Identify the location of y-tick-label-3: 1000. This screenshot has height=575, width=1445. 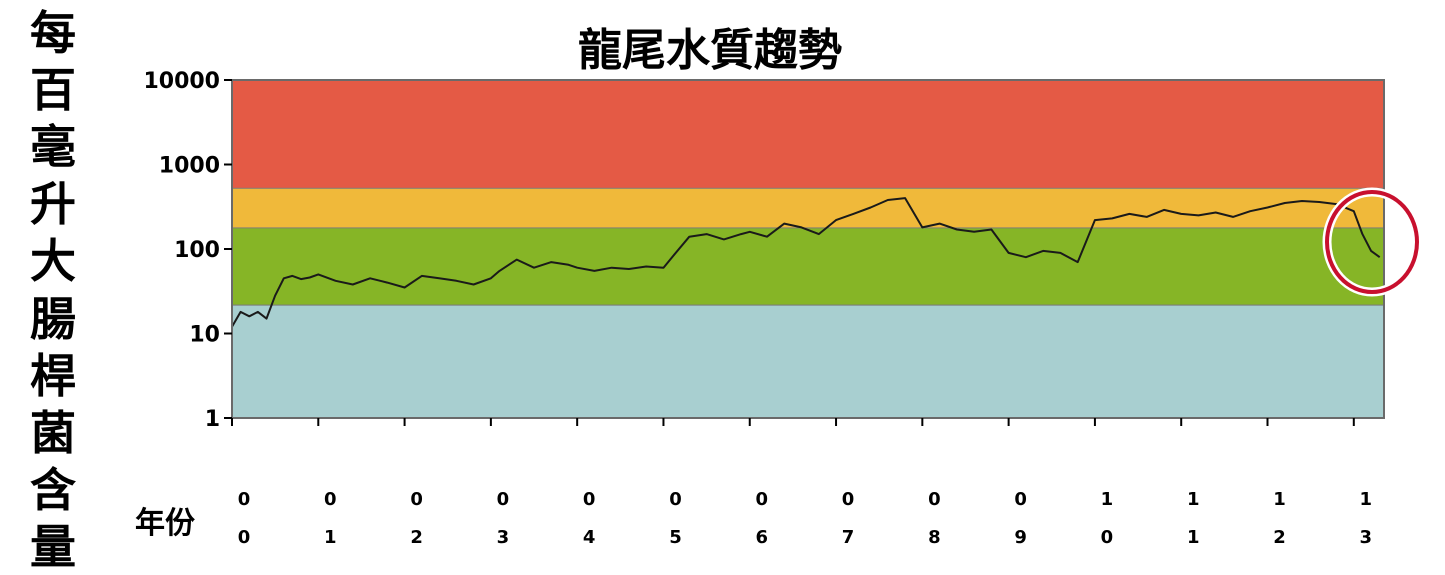
(189, 166).